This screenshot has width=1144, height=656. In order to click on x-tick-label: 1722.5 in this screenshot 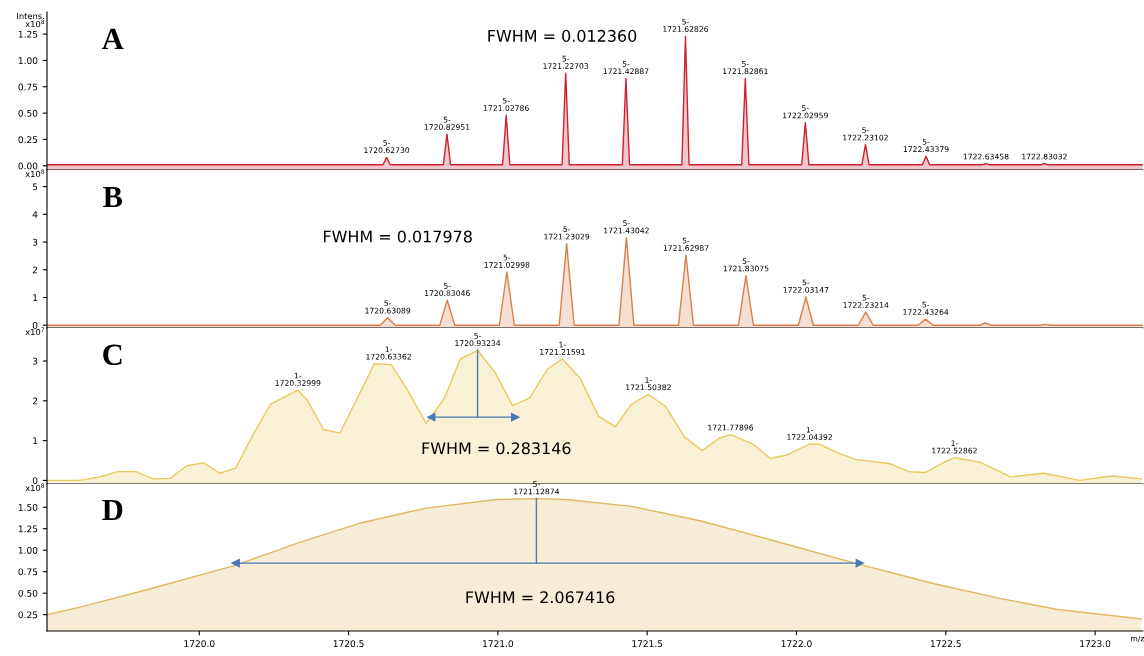, I will do `click(945, 644)`.